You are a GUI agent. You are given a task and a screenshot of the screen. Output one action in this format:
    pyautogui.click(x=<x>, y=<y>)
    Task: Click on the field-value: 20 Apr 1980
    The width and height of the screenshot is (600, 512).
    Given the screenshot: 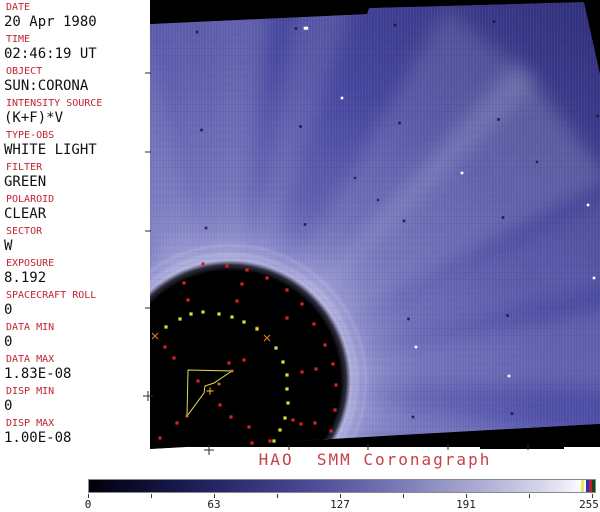 What is the action you would take?
    pyautogui.click(x=50, y=22)
    